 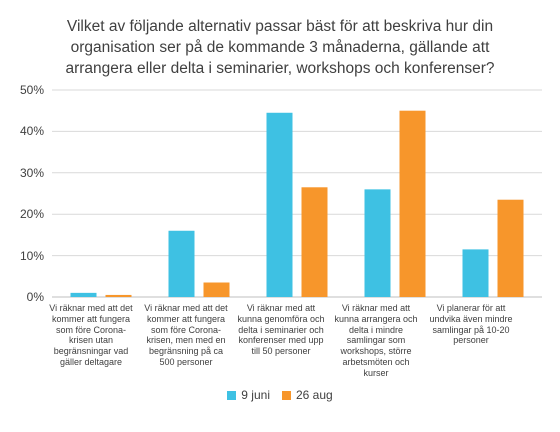 I want to click on legend-item-series-2: 26 aug, so click(x=307, y=395).